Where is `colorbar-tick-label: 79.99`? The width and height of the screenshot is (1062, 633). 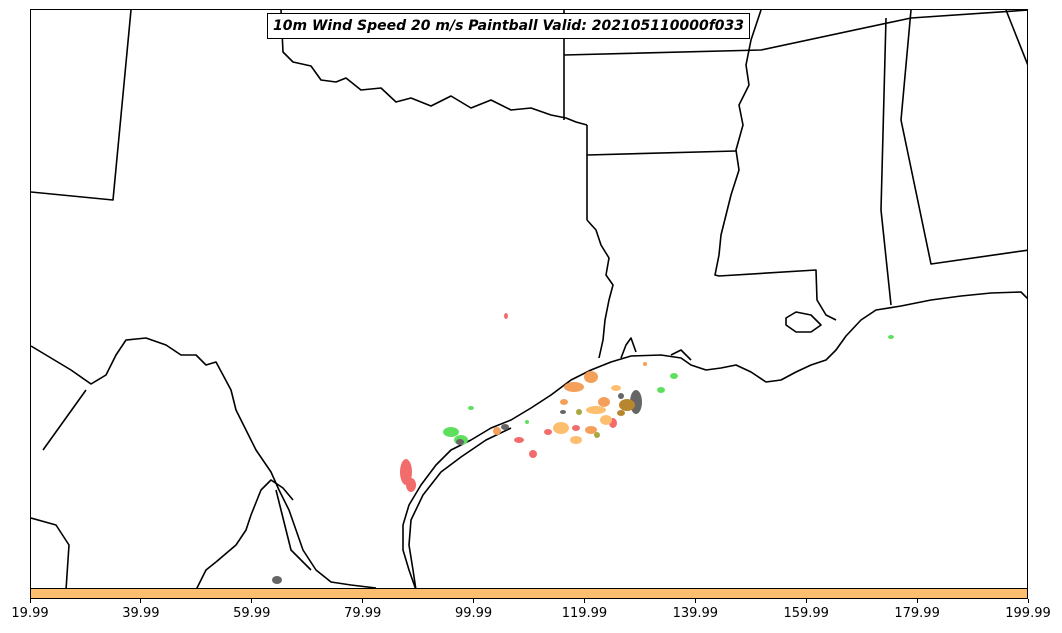 colorbar-tick-label: 79.99 is located at coordinates (363, 613).